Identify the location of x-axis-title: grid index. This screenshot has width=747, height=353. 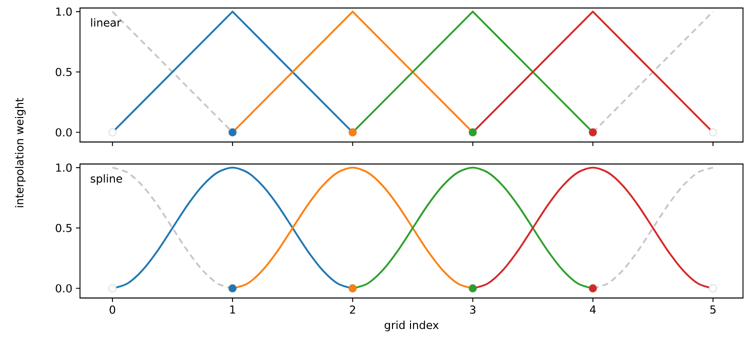
(411, 326).